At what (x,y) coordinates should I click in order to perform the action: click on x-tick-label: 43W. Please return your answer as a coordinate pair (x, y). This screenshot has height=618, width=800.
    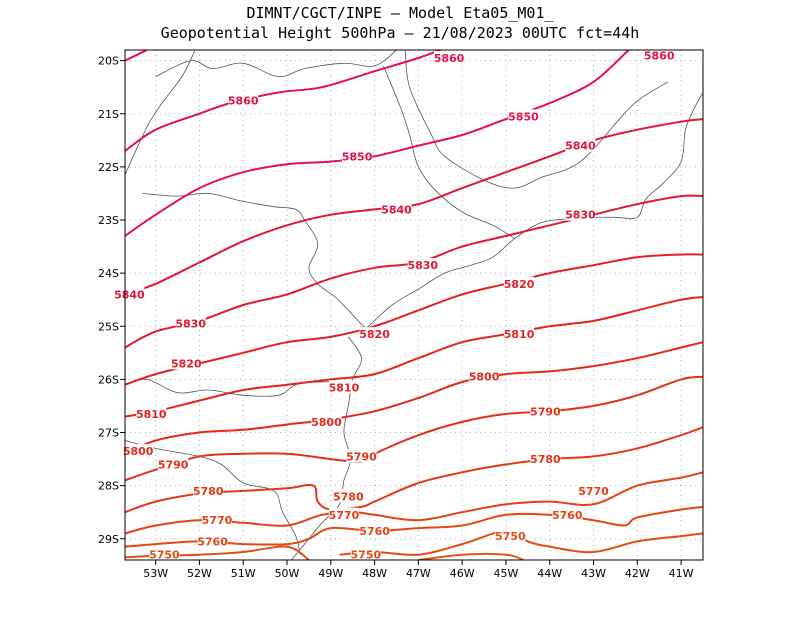
    Looking at the image, I should click on (593, 573).